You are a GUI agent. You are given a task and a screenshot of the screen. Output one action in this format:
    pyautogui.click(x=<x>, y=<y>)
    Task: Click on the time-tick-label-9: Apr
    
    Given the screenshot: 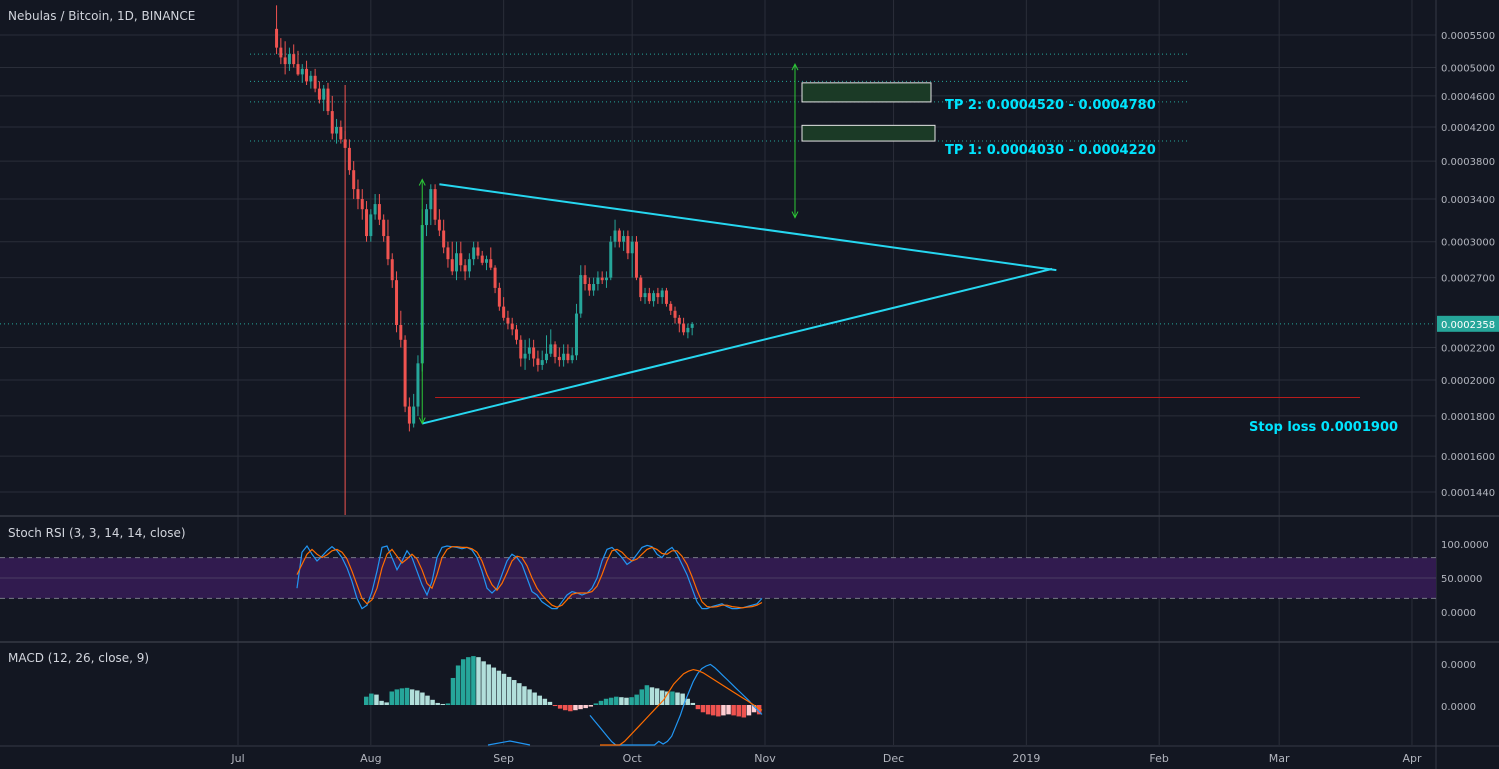 What is the action you would take?
    pyautogui.click(x=1412, y=758)
    